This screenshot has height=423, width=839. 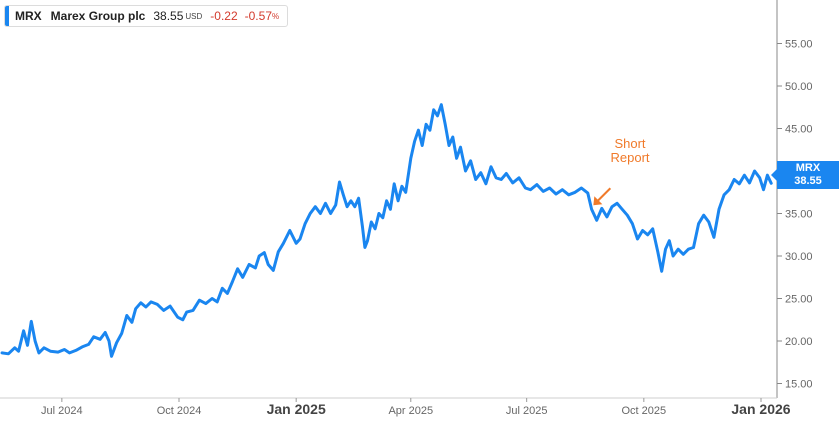 What do you see at coordinates (629, 157) in the screenshot?
I see `annotation-line-2: Report` at bounding box center [629, 157].